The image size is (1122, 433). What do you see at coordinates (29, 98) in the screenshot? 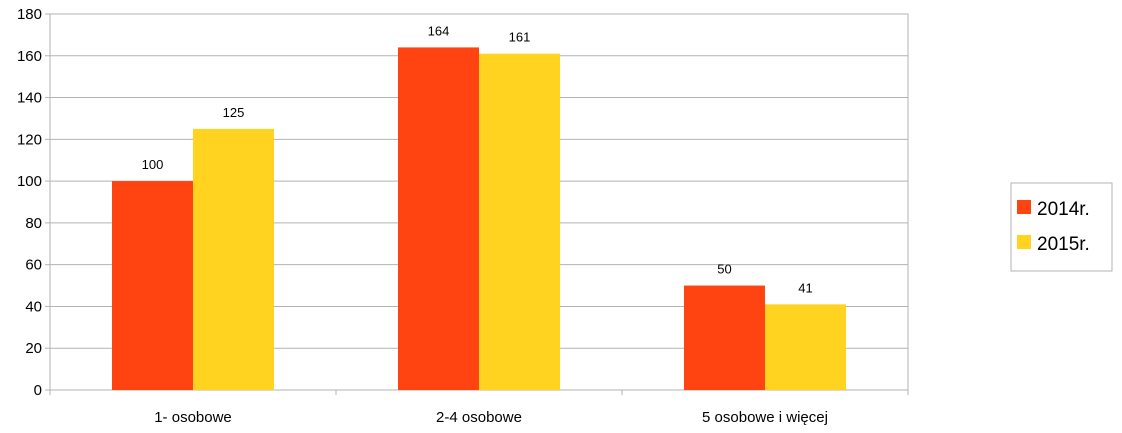
I see `y-tick-label: 140` at bounding box center [29, 98].